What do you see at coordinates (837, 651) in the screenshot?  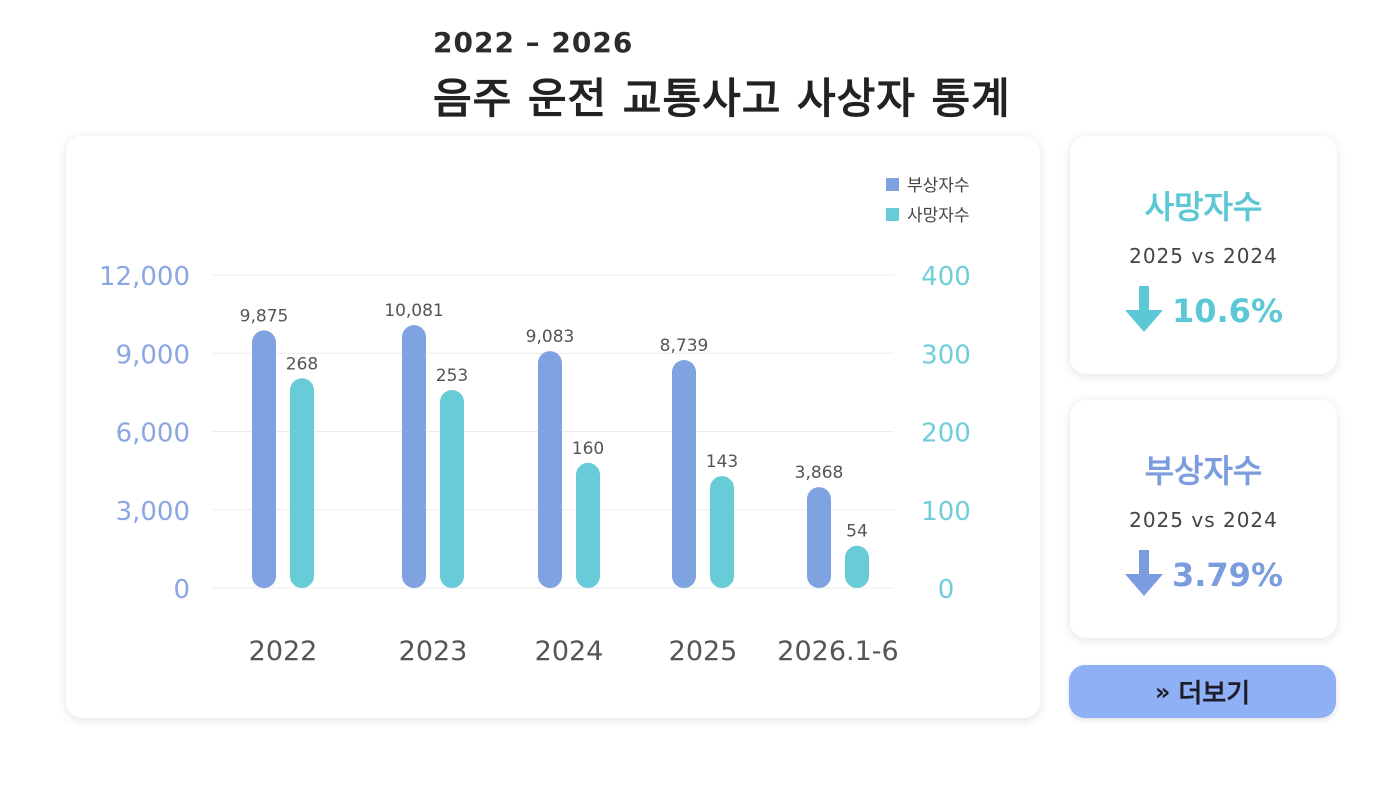 I see `category-label: 2026.1-6` at bounding box center [837, 651].